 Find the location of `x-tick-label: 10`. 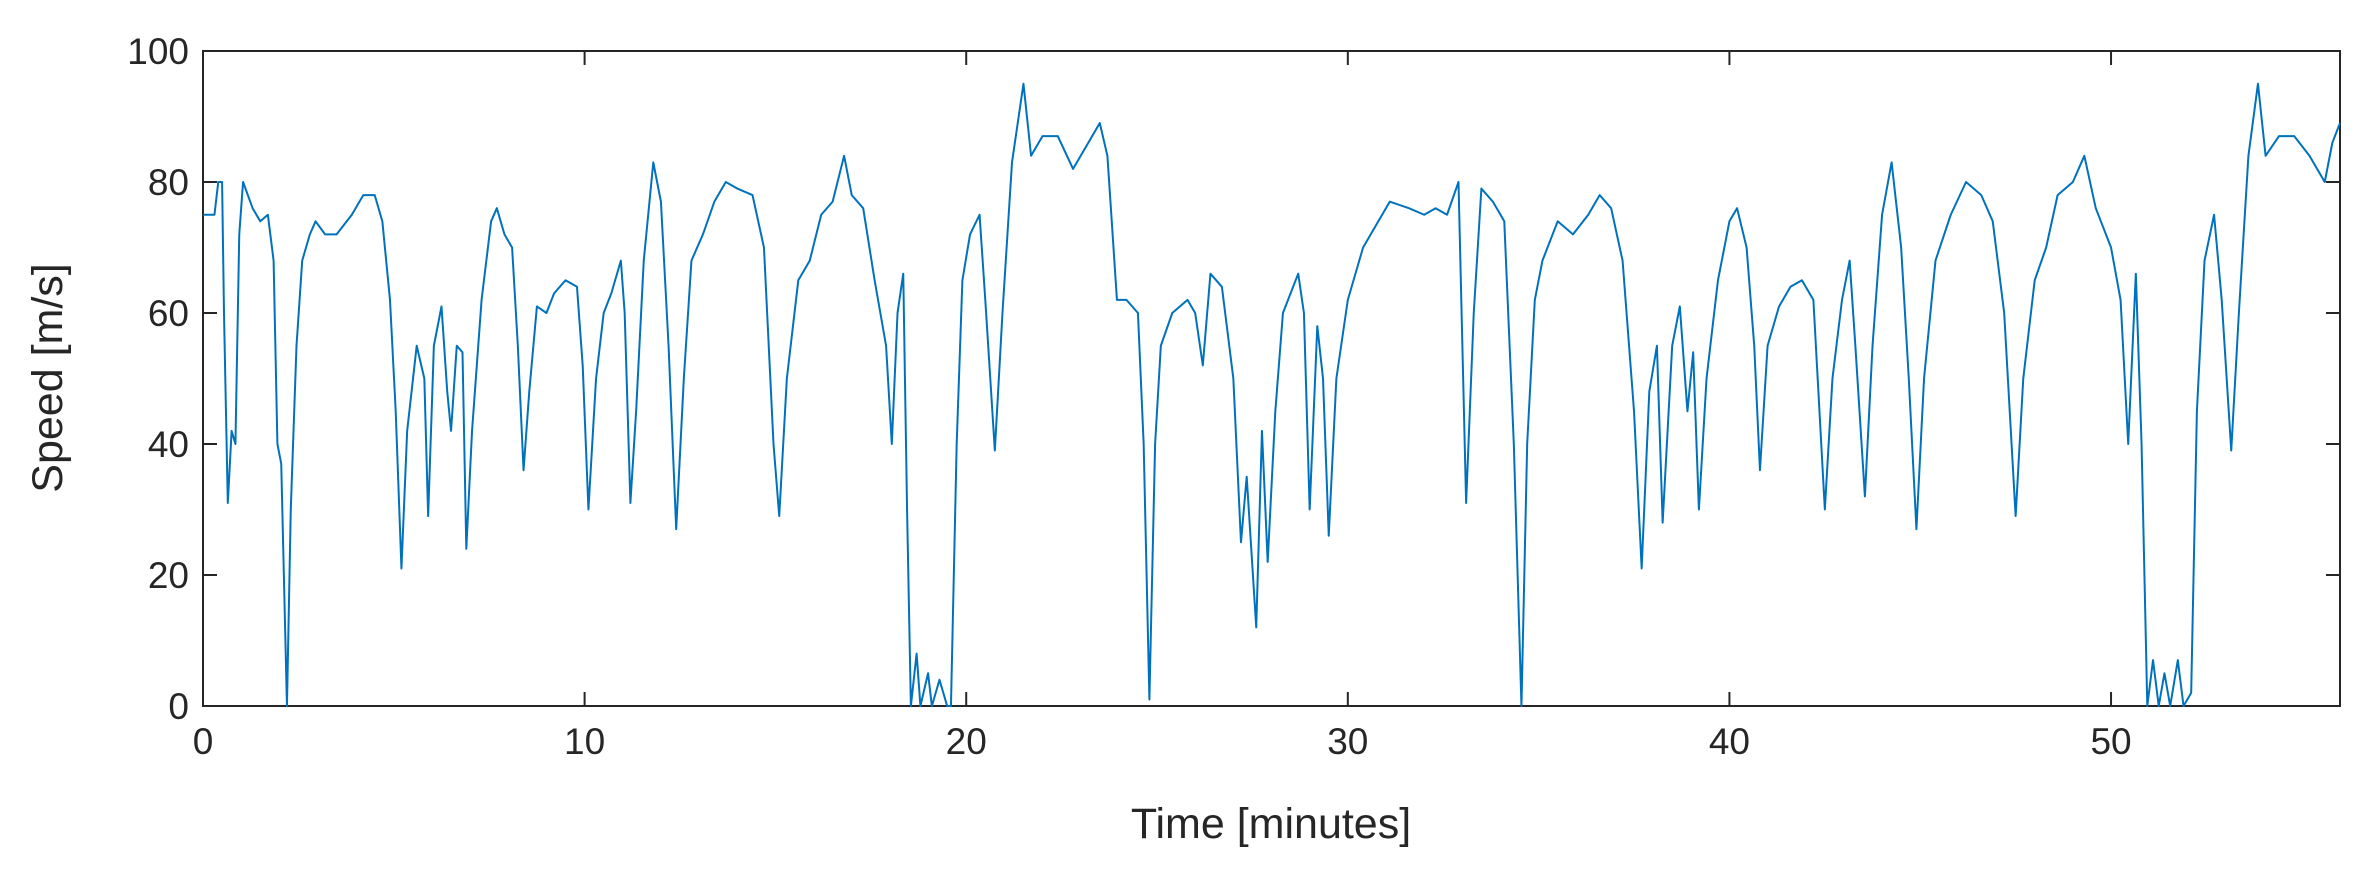

x-tick-label: 10 is located at coordinates (584, 741).